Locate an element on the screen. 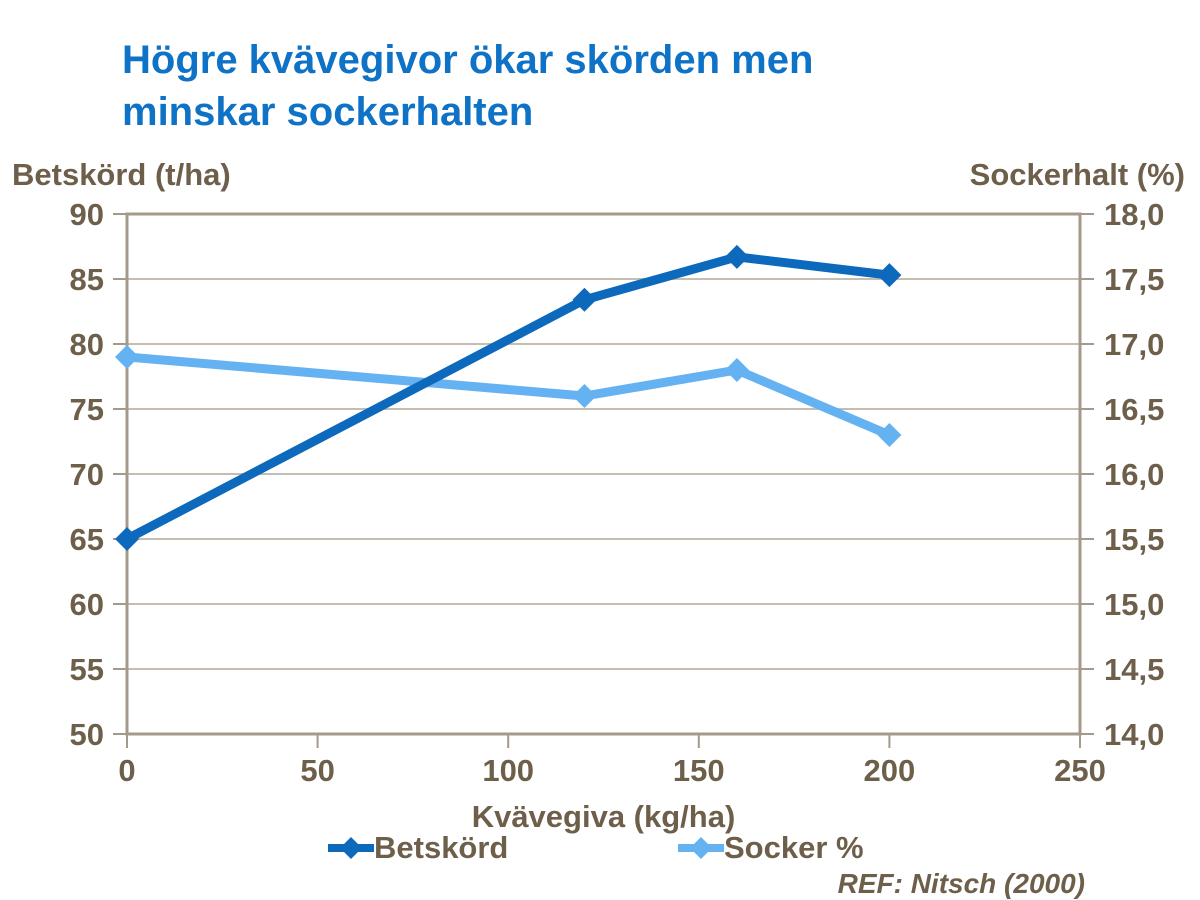 The width and height of the screenshot is (1200, 900). left-tick-label: 80 is located at coordinates (87, 344).